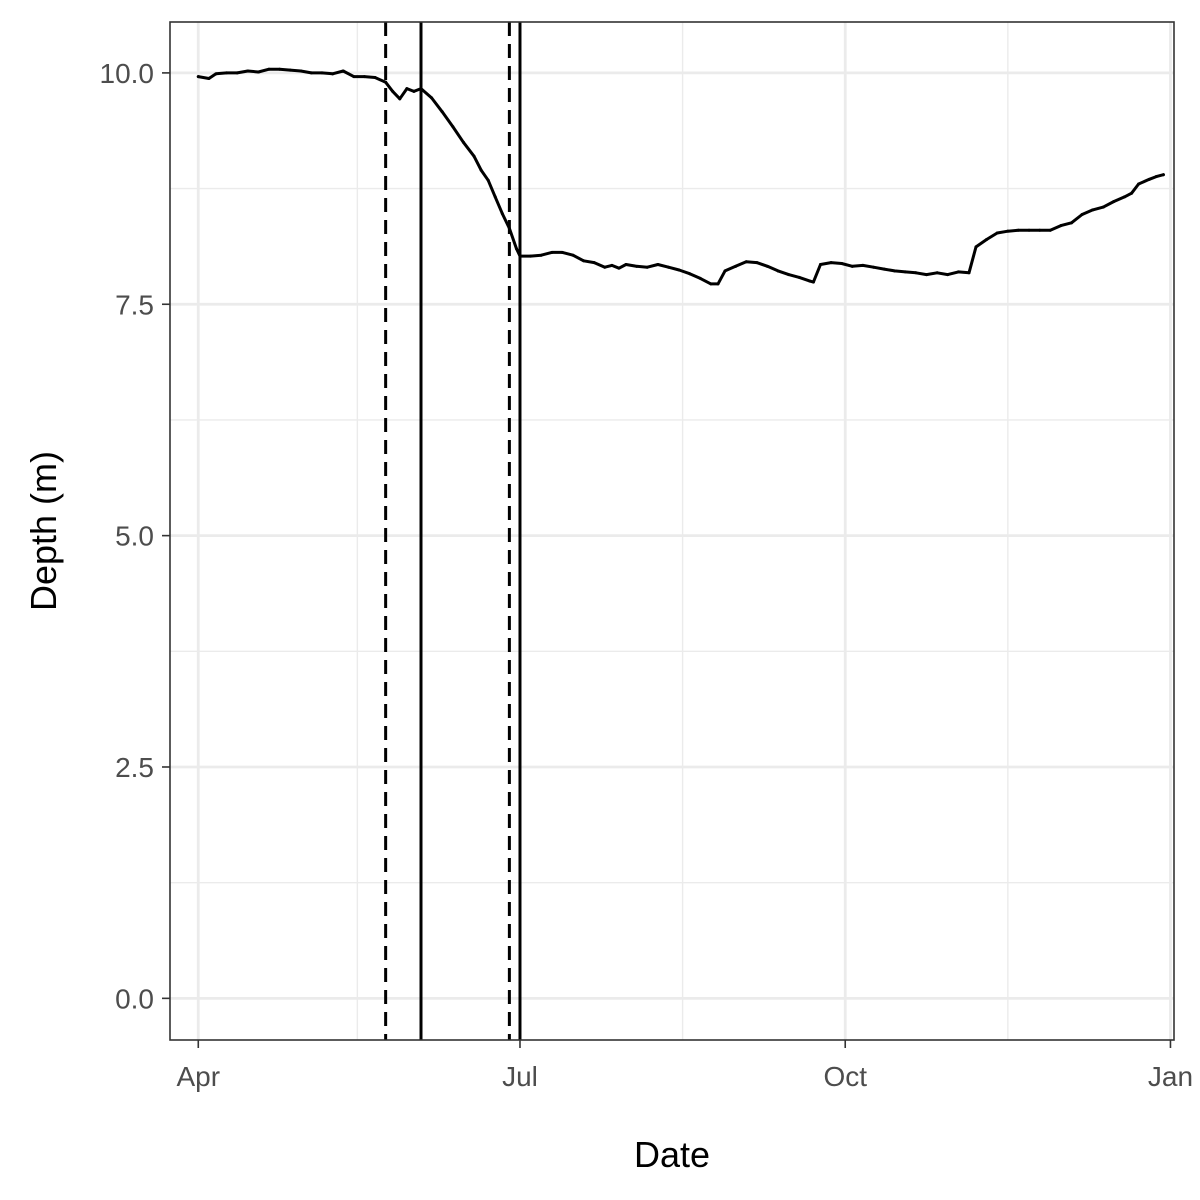  What do you see at coordinates (127, 73) in the screenshot?
I see `y-tick-label: 10.0` at bounding box center [127, 73].